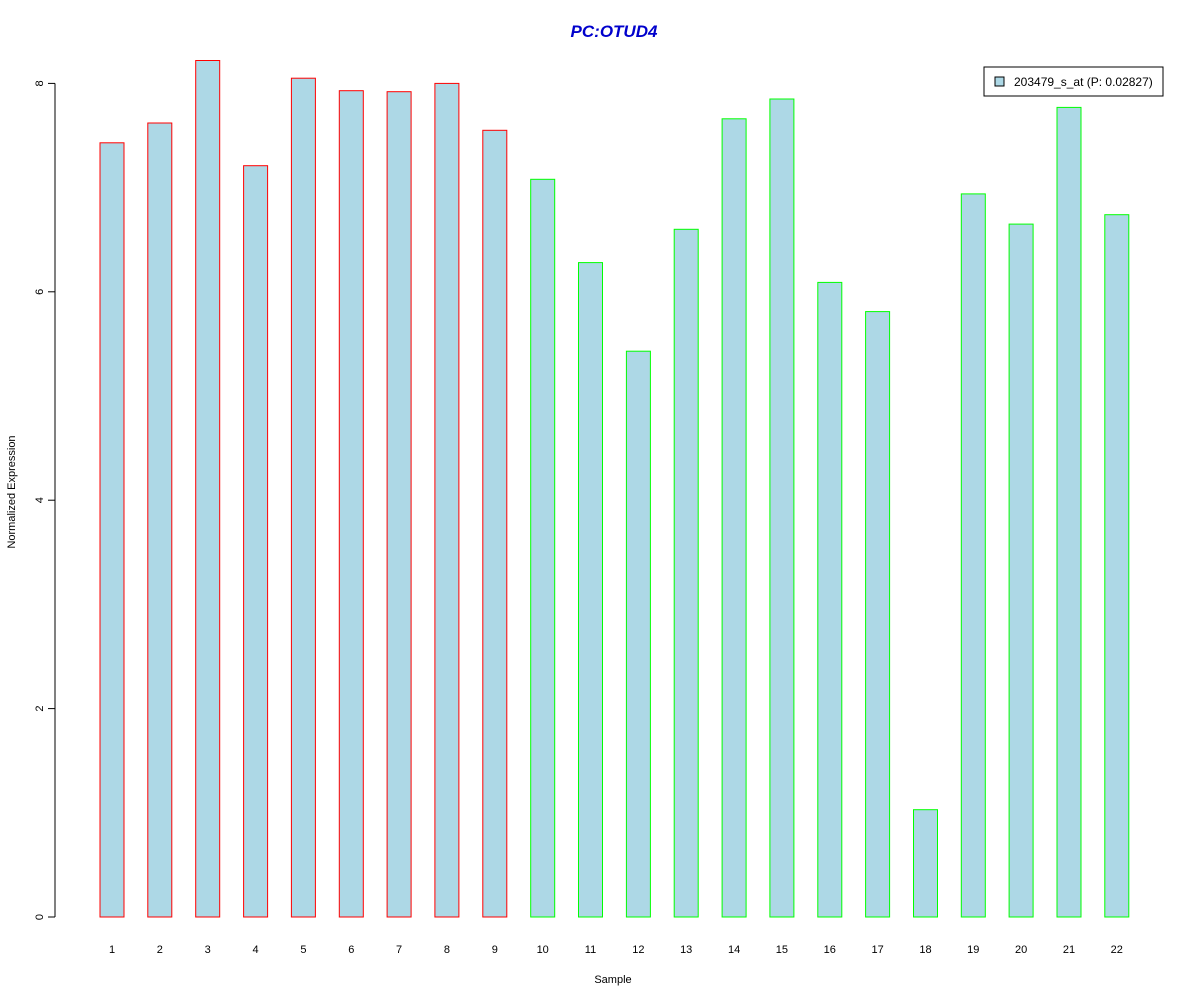 The width and height of the screenshot is (1200, 1000). I want to click on y-axis-label: Normalized Expression, so click(12, 491).